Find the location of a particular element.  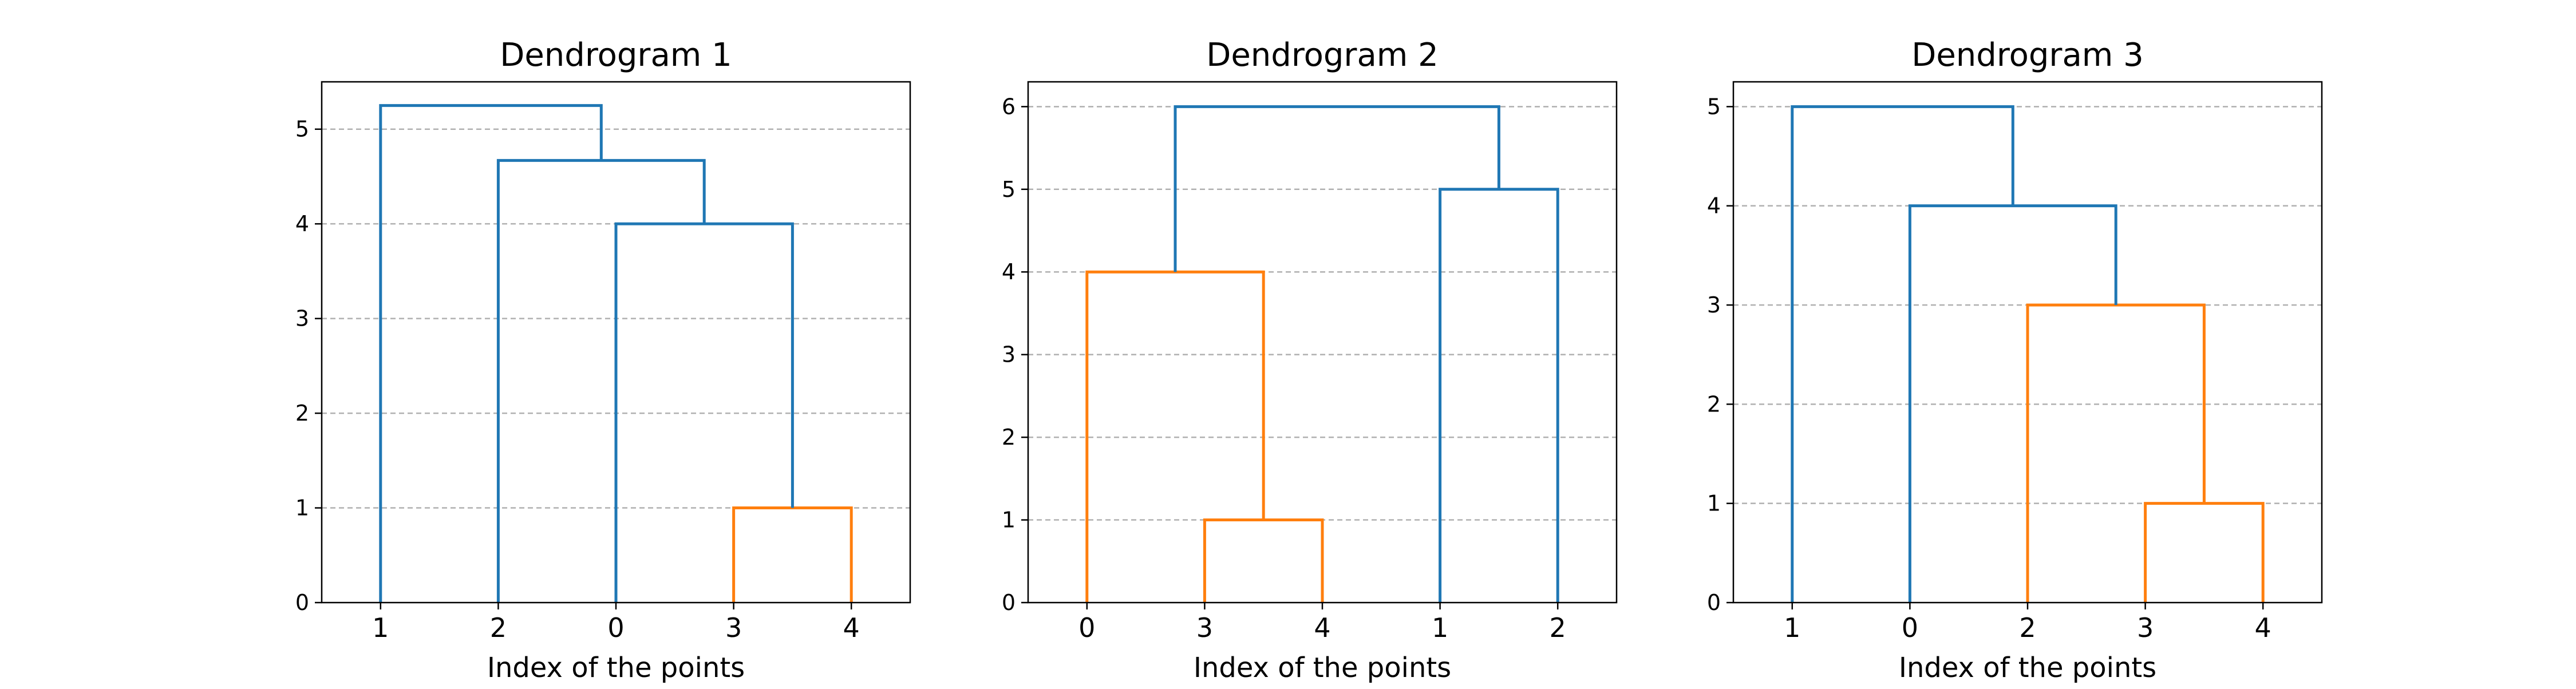

y-tick-label: 6 is located at coordinates (1009, 106).